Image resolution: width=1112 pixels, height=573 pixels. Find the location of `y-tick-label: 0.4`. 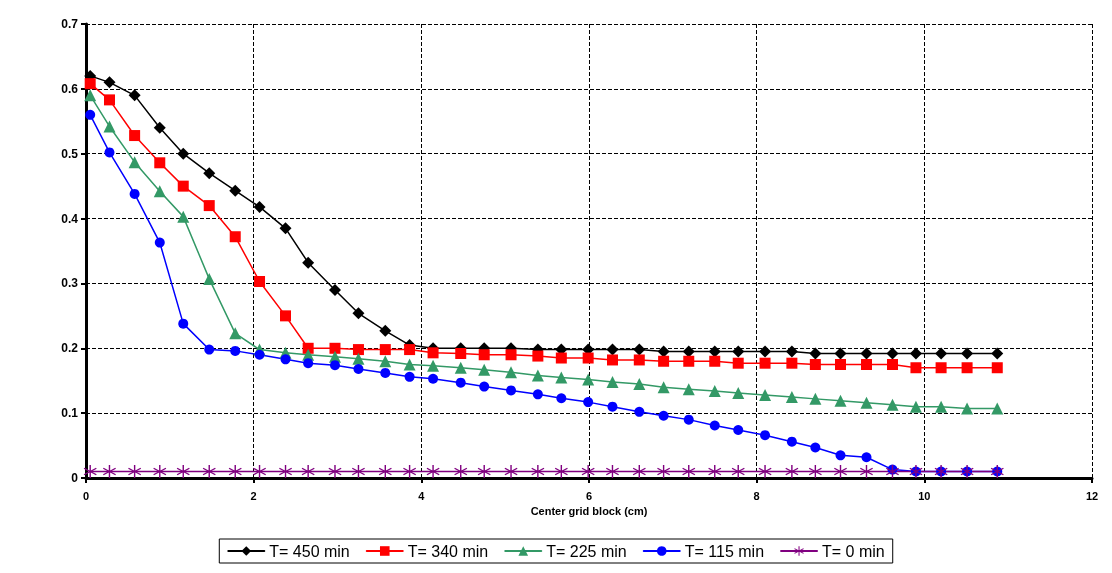

y-tick-label: 0.4 is located at coordinates (70, 218).